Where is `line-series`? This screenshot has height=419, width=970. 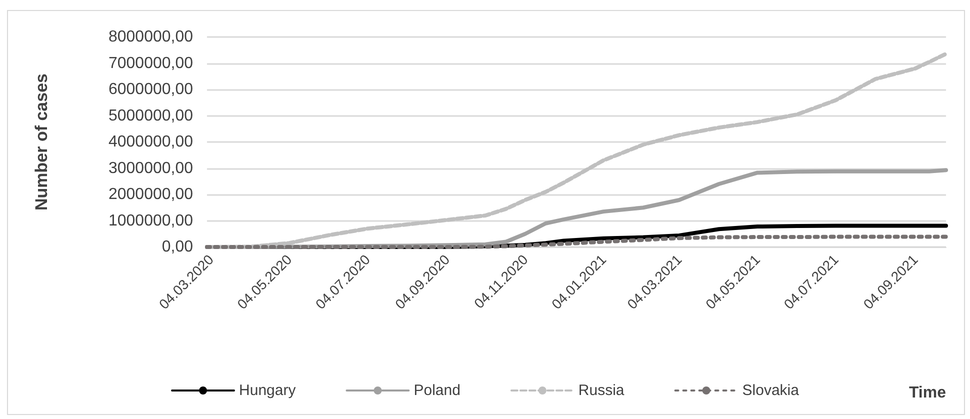 line-series is located at coordinates (576, 241).